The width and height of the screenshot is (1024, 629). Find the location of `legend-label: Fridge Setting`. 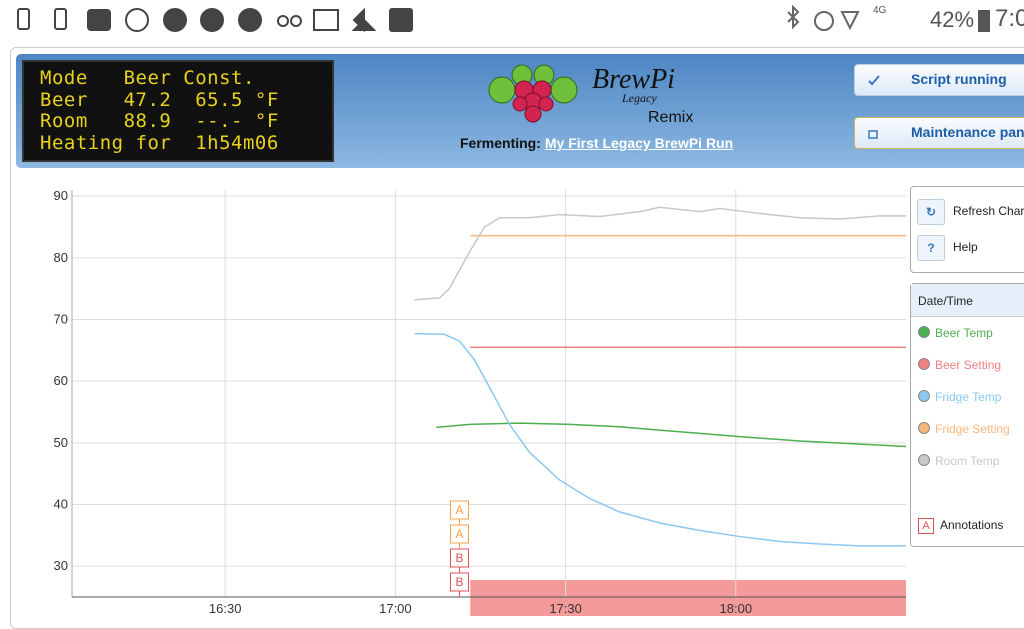

legend-label: Fridge Setting is located at coordinates (972, 429).